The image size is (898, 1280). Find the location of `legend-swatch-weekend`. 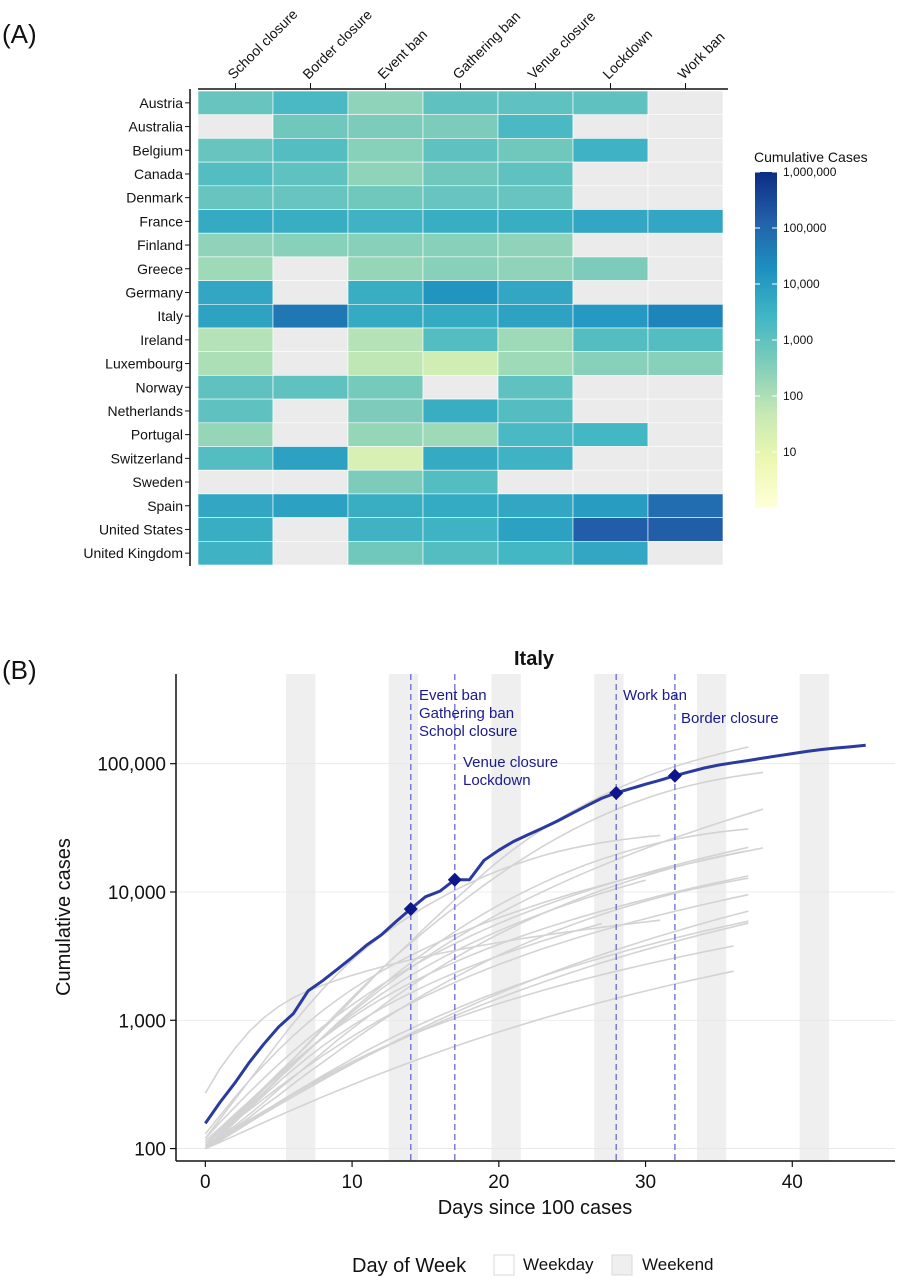

legend-swatch-weekend is located at coordinates (622, 1265).